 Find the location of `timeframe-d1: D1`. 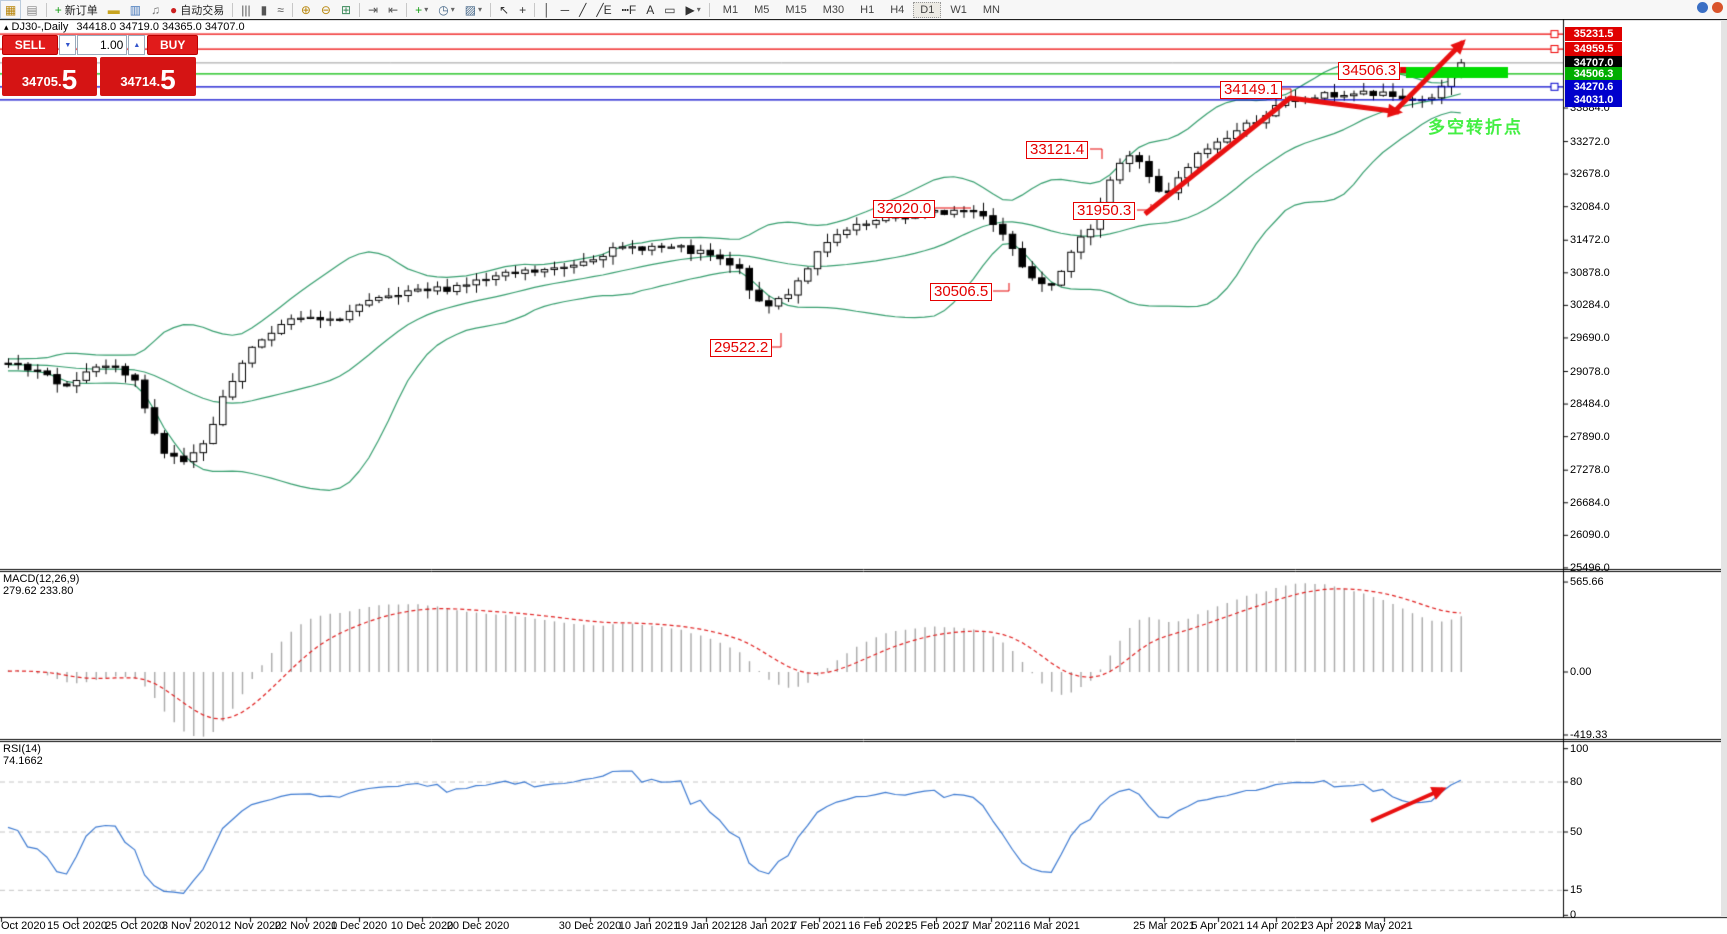

timeframe-d1: D1 is located at coordinates (927, 9).